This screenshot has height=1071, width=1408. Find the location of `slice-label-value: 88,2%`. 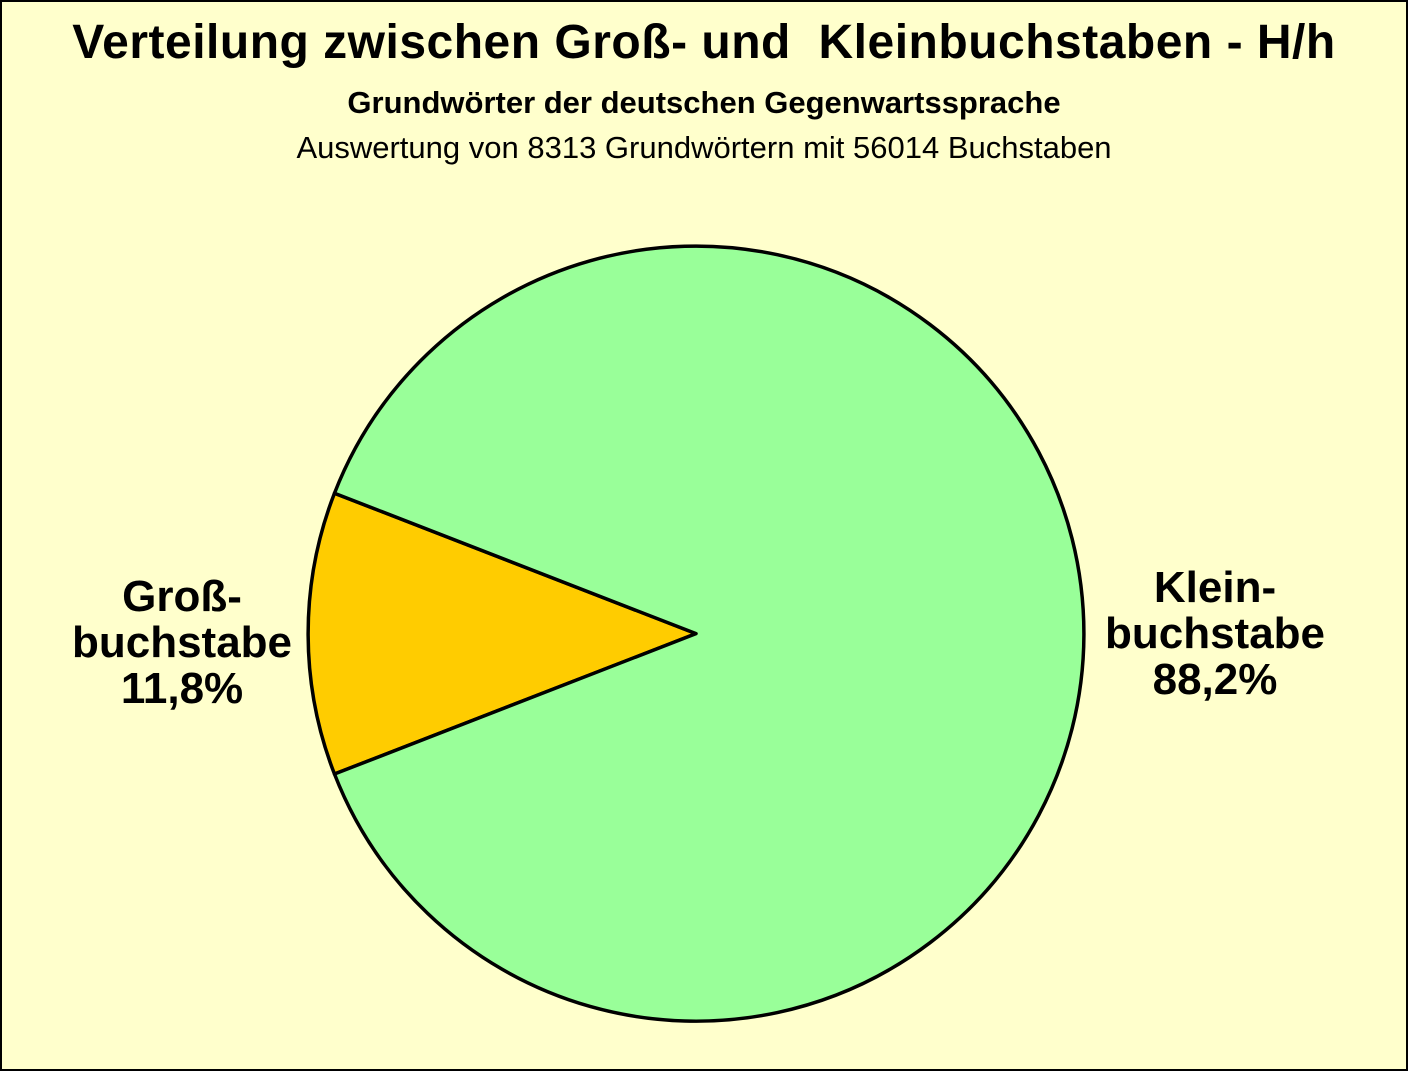

slice-label-value: 88,2% is located at coordinates (1215, 679).